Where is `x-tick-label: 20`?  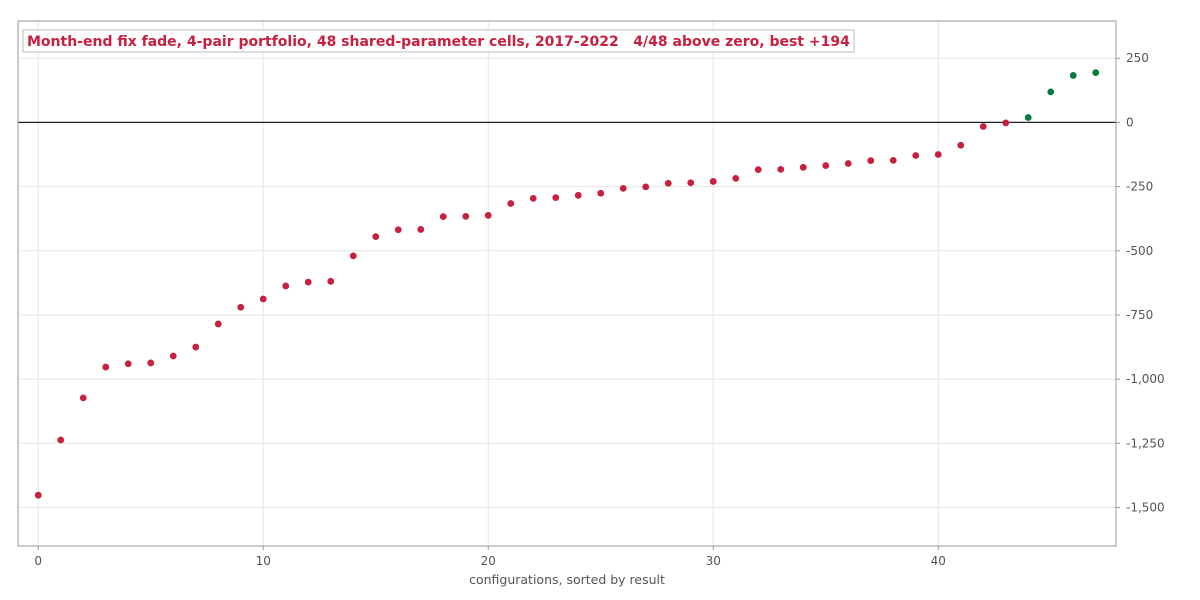 x-tick-label: 20 is located at coordinates (488, 561).